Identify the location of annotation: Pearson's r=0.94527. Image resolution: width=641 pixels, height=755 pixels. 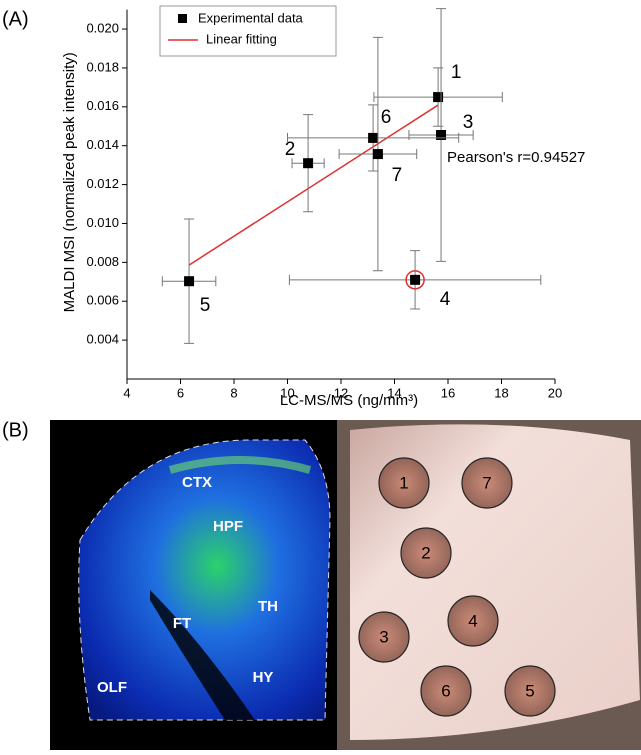
(516, 157).